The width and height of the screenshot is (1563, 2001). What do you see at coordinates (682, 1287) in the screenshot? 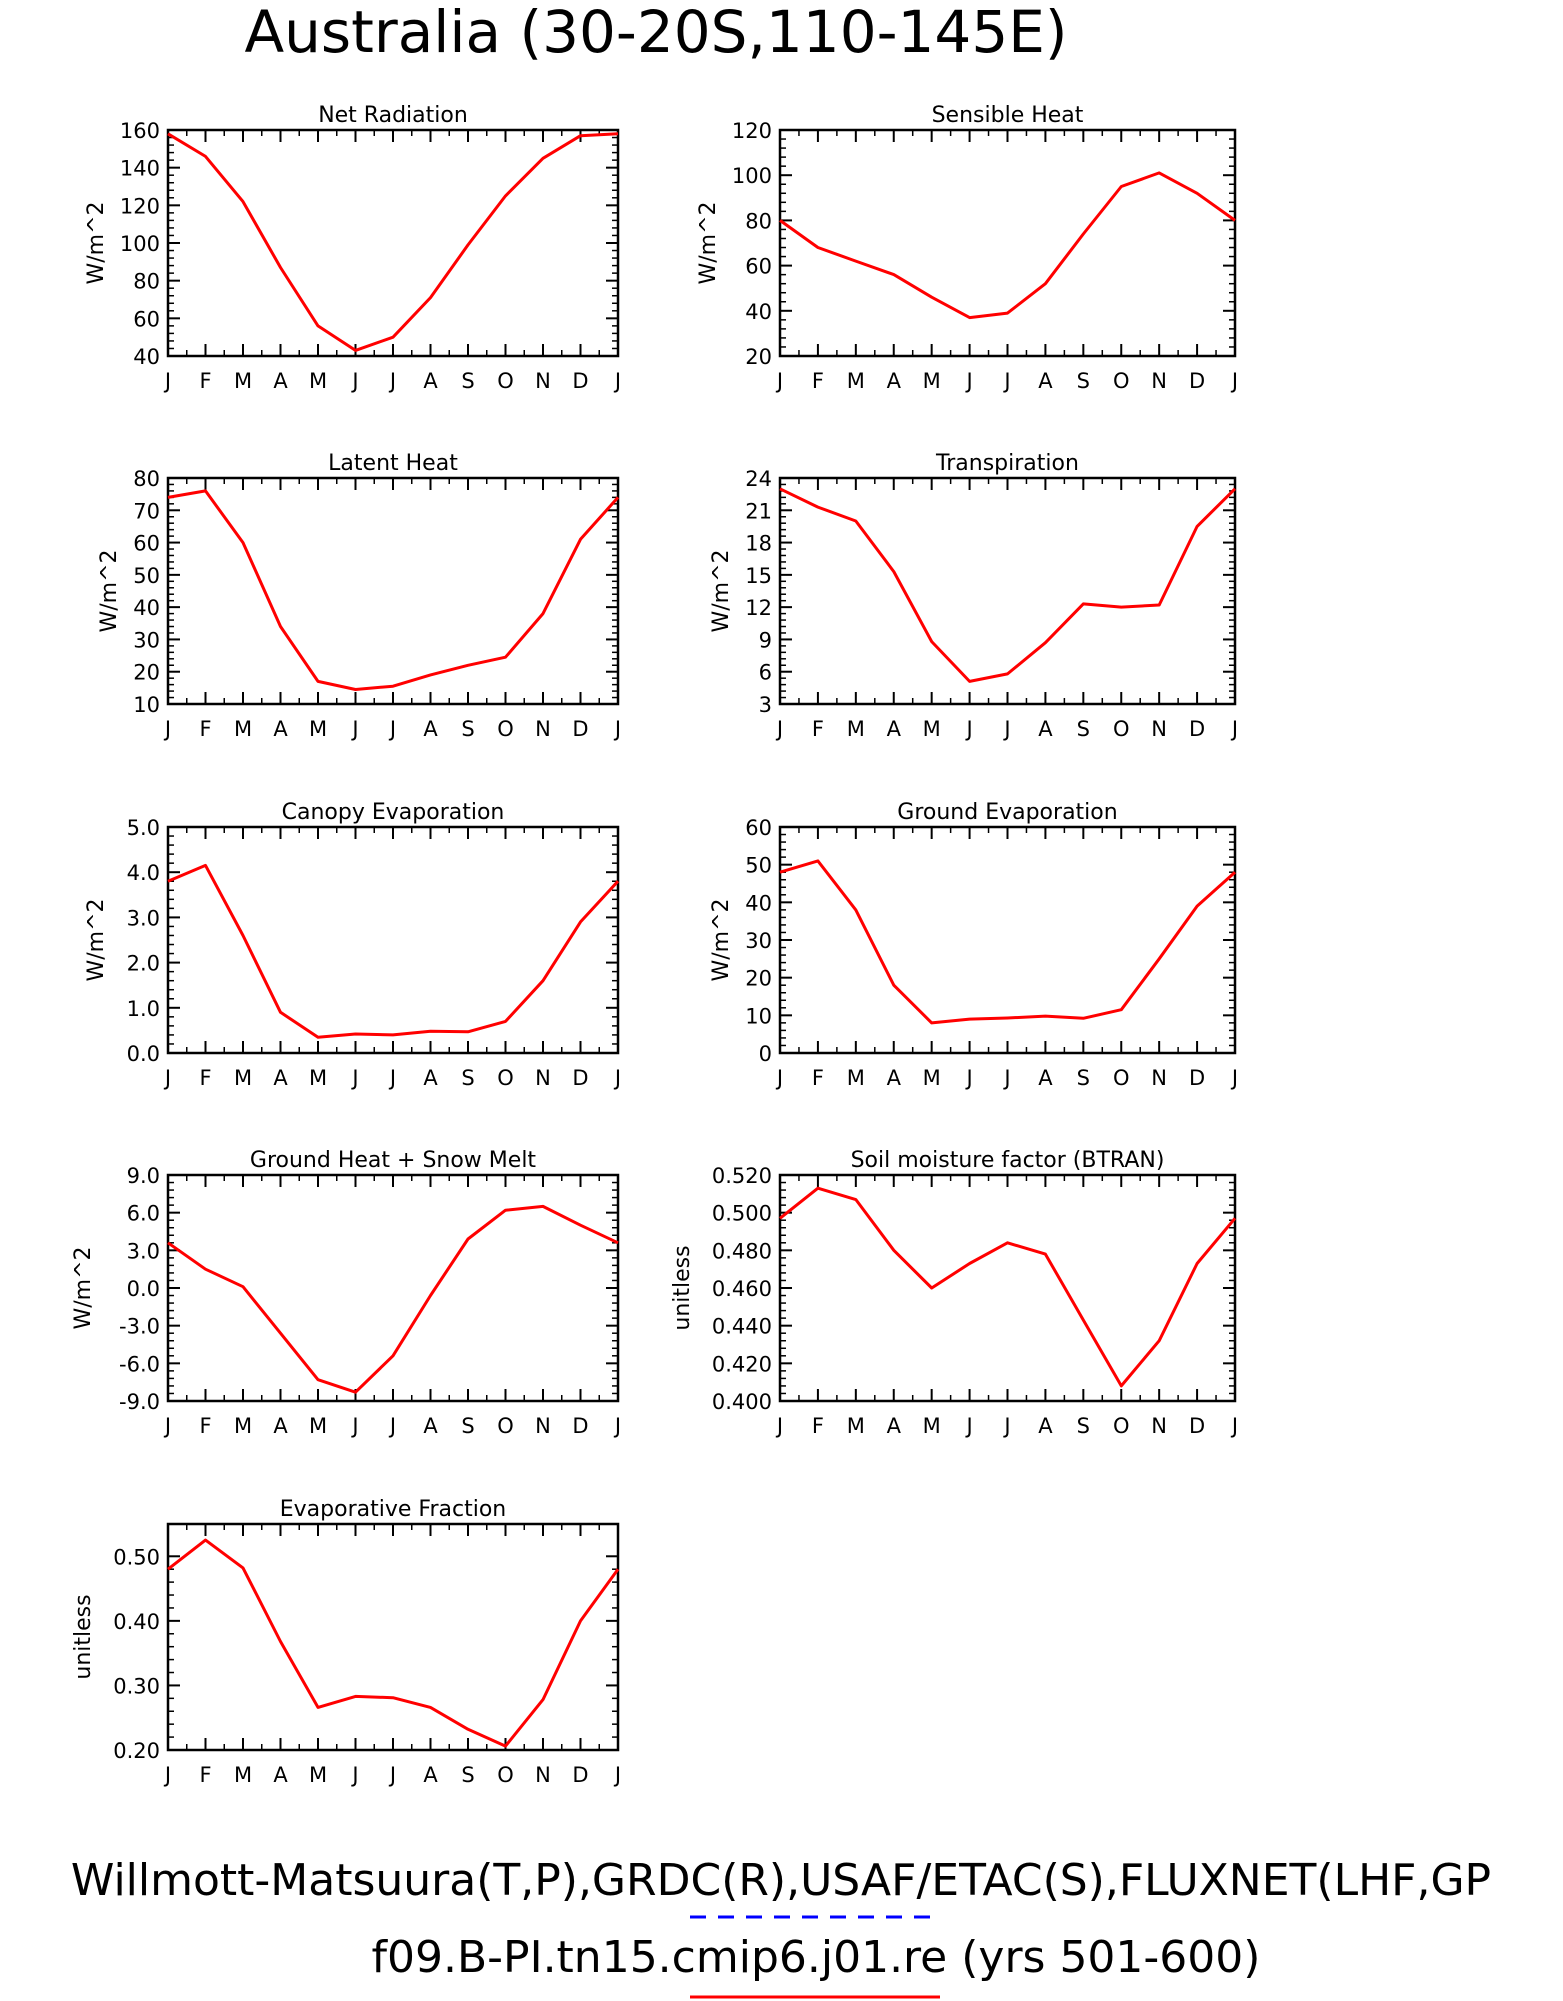
I see `y-axis-label: unitless` at bounding box center [682, 1287].